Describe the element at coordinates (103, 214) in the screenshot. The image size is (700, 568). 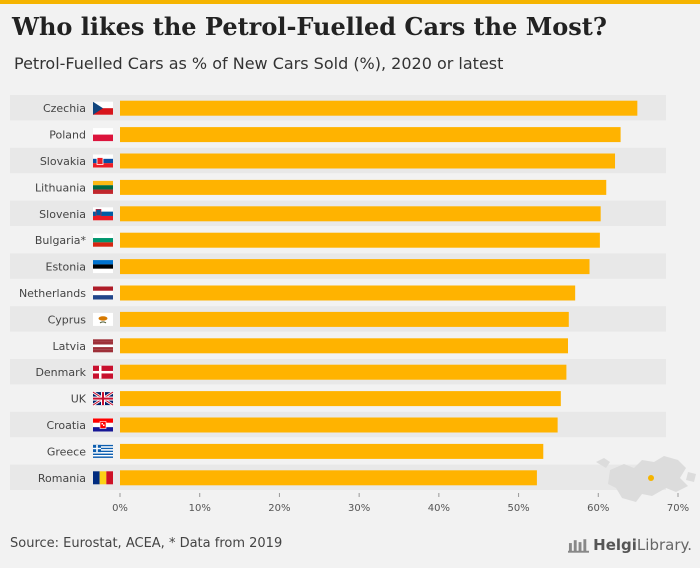
I see `slovenia-flag-icon` at that location.